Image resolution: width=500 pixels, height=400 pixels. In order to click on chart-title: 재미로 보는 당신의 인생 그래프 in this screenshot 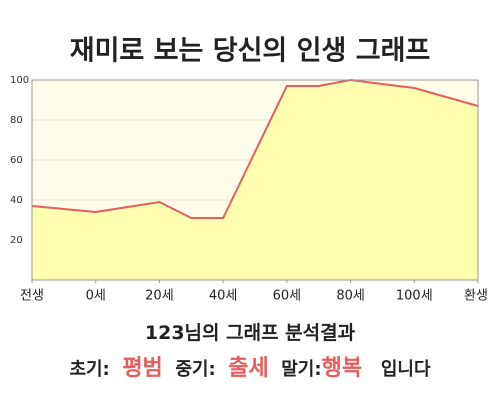, I will do `click(250, 51)`.